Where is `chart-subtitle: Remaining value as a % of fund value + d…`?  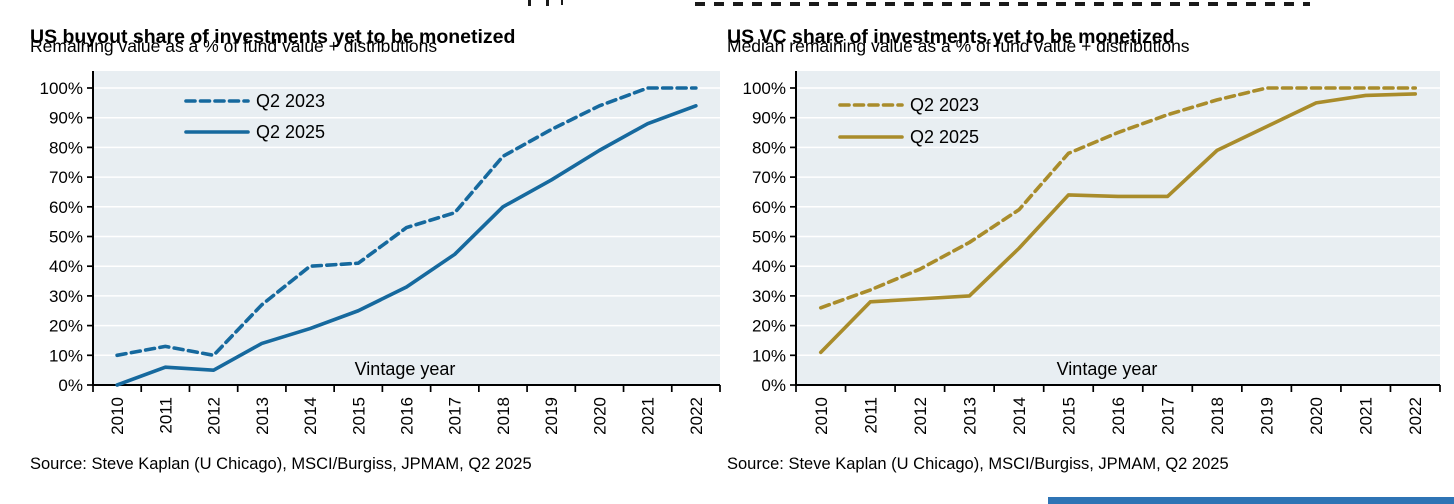
chart-subtitle: Remaining value as a % of fund value + d… is located at coordinates (234, 46).